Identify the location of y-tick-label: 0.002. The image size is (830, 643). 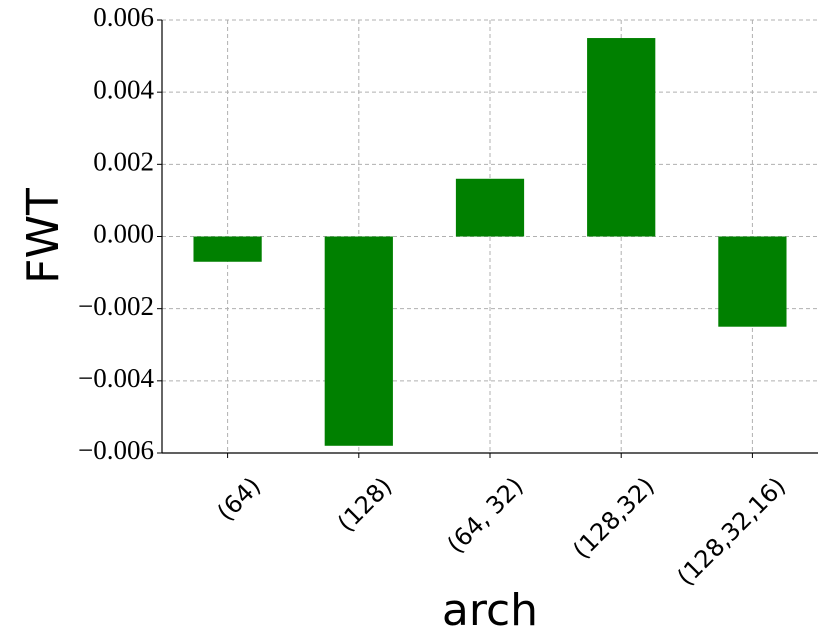
(123, 162).